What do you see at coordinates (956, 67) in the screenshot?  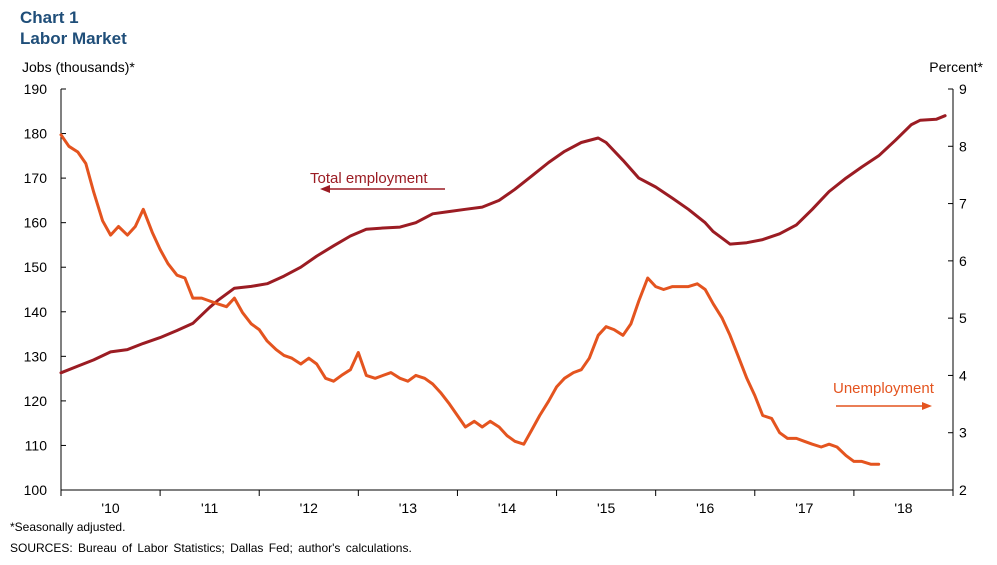 I see `y-axis-right-label: Percent*` at bounding box center [956, 67].